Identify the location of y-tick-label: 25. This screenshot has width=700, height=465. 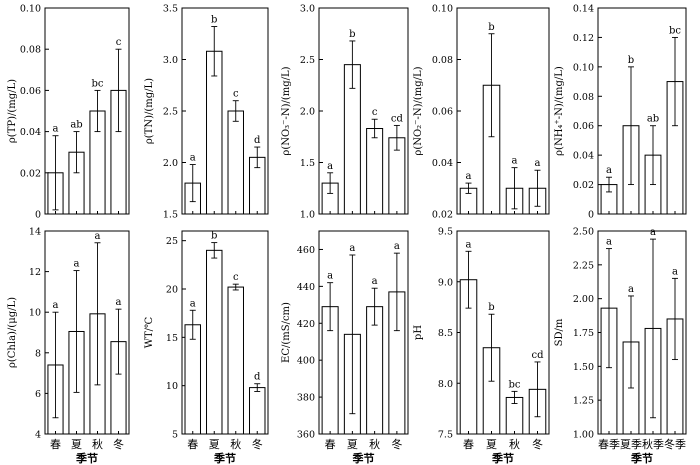
(172, 241).